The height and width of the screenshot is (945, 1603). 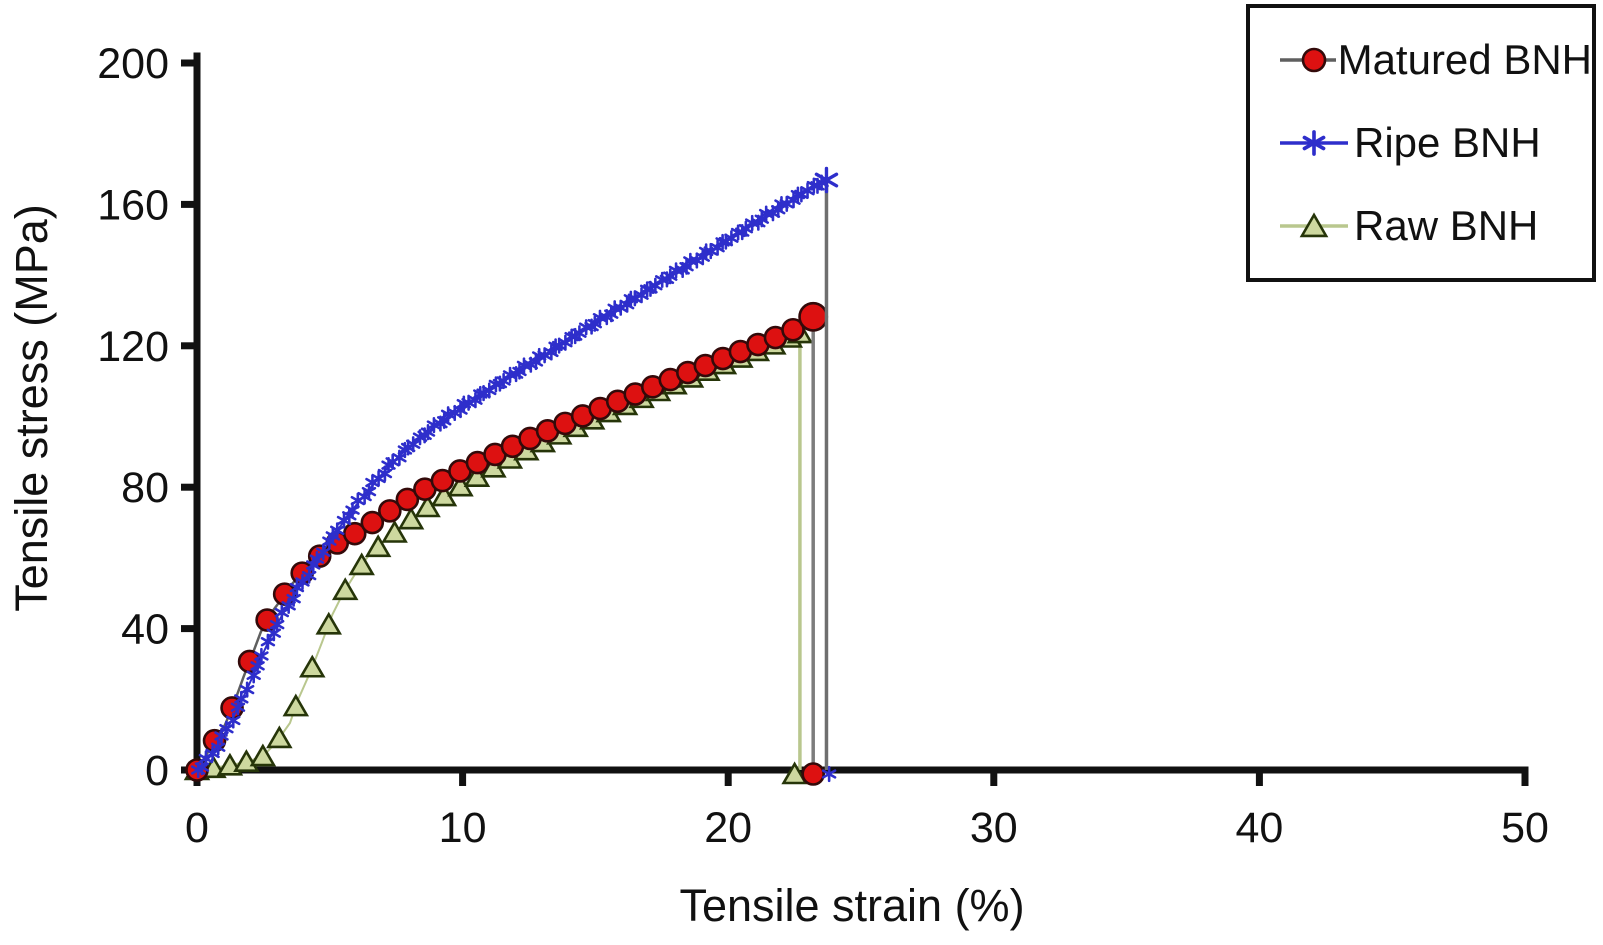 I want to click on legend-item-raw-bnh: Raw BNH, so click(x=1434, y=226).